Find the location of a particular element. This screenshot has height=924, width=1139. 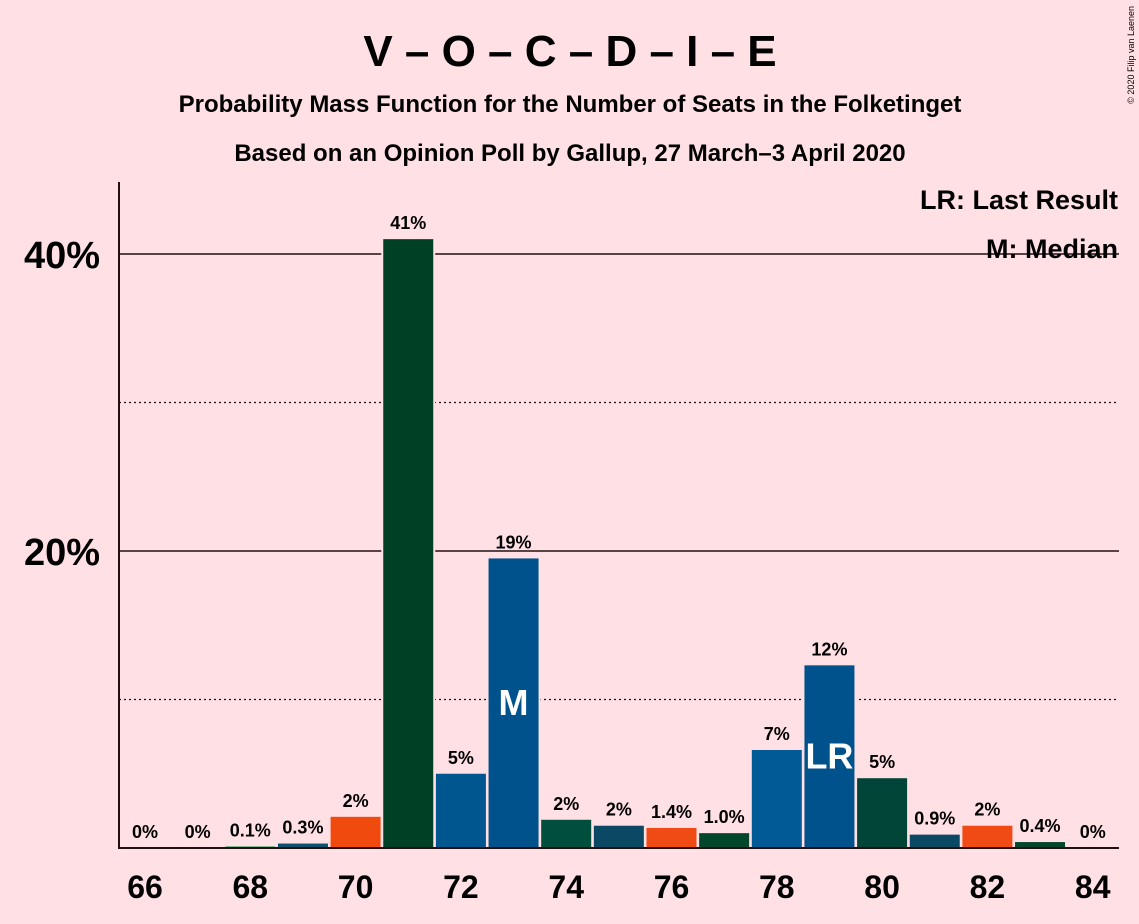

x-tick-label: 84 is located at coordinates (1093, 887).